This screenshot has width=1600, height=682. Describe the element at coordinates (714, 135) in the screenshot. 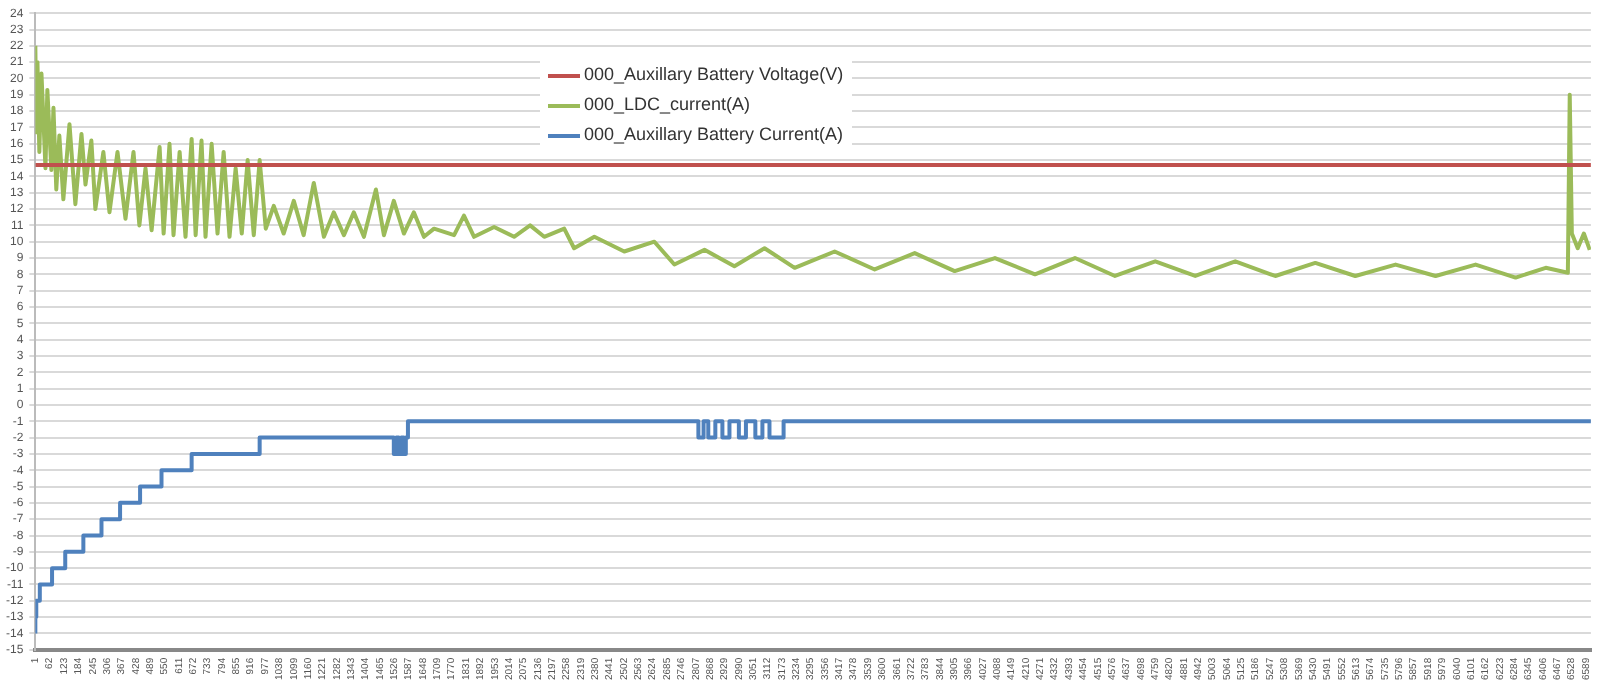

I see `legend-label: 000_Auxillary Battery Current(A)` at that location.